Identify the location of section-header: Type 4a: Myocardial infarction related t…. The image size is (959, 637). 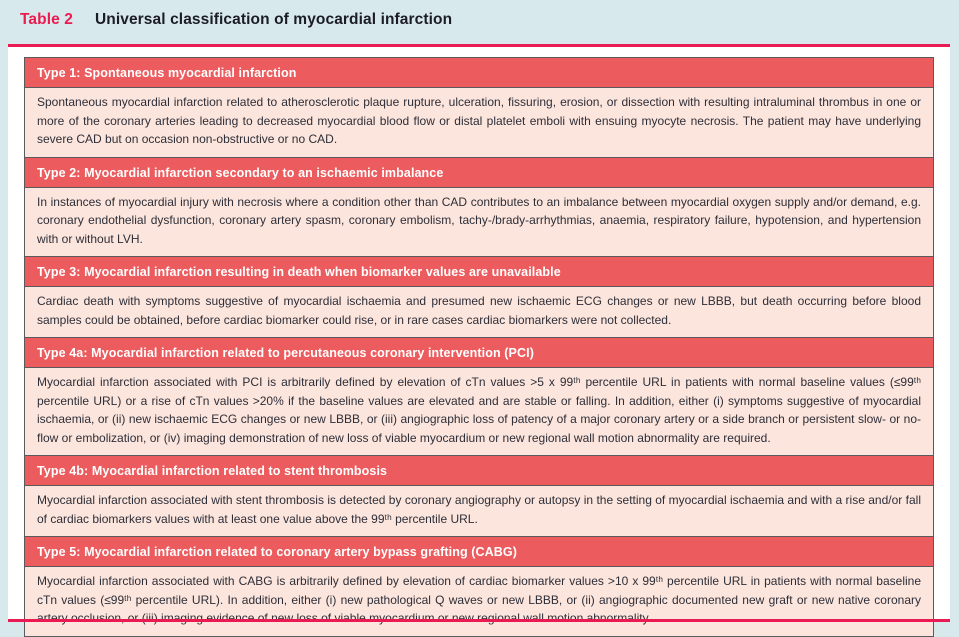
(479, 352).